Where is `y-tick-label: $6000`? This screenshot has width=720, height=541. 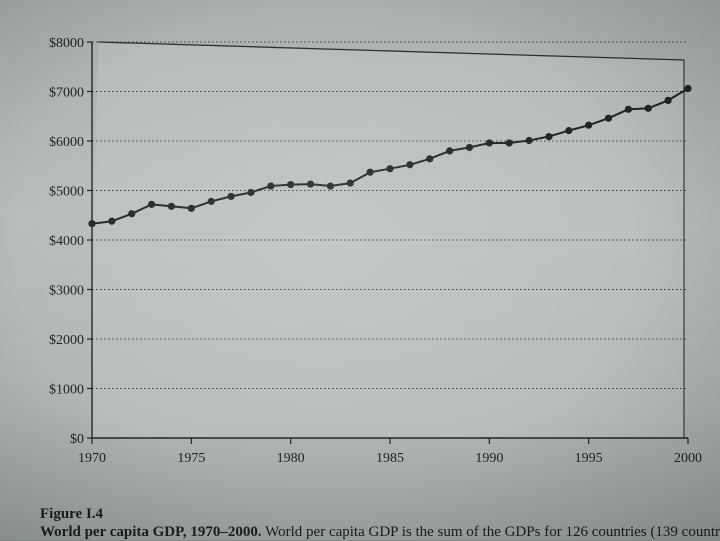 y-tick-label: $6000 is located at coordinates (66, 142).